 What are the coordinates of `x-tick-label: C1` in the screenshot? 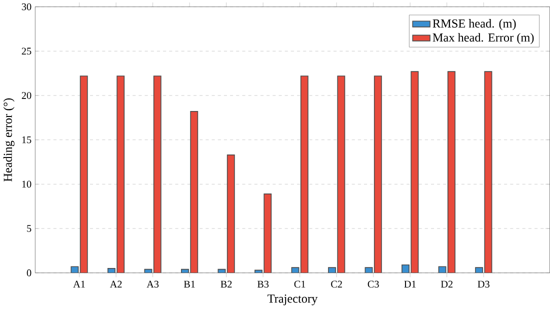 It's located at (300, 284).